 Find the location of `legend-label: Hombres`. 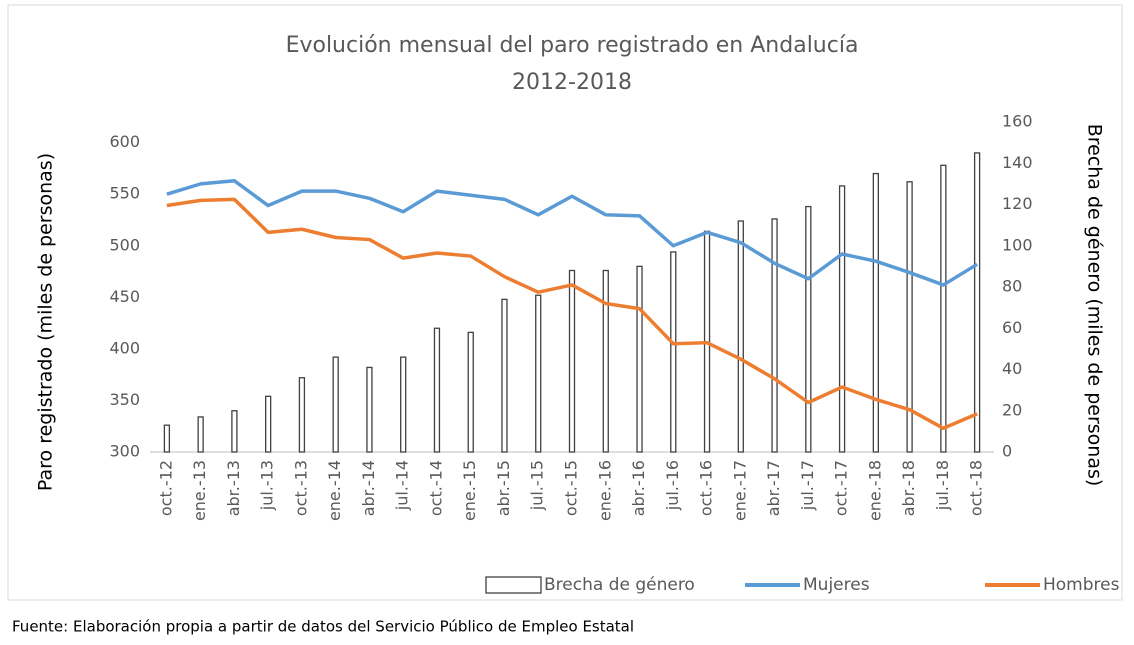

legend-label: Hombres is located at coordinates (1081, 585).